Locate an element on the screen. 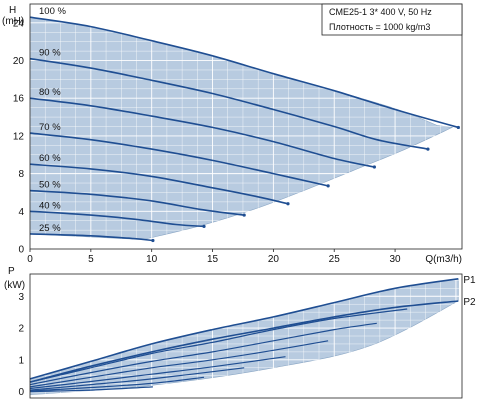  power-series-labels: P1 P2 is located at coordinates (469, 291).